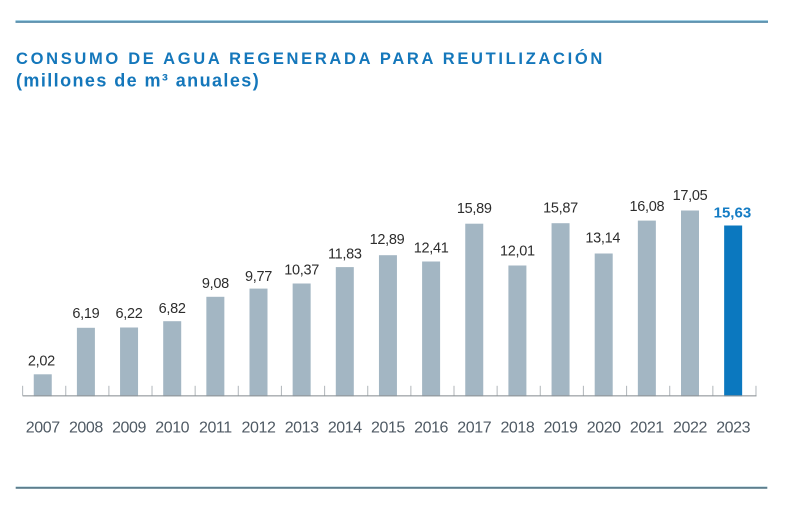 This screenshot has height=515, width=785. What do you see at coordinates (517, 252) in the screenshot?
I see `svg-text: 12,01` at bounding box center [517, 252].